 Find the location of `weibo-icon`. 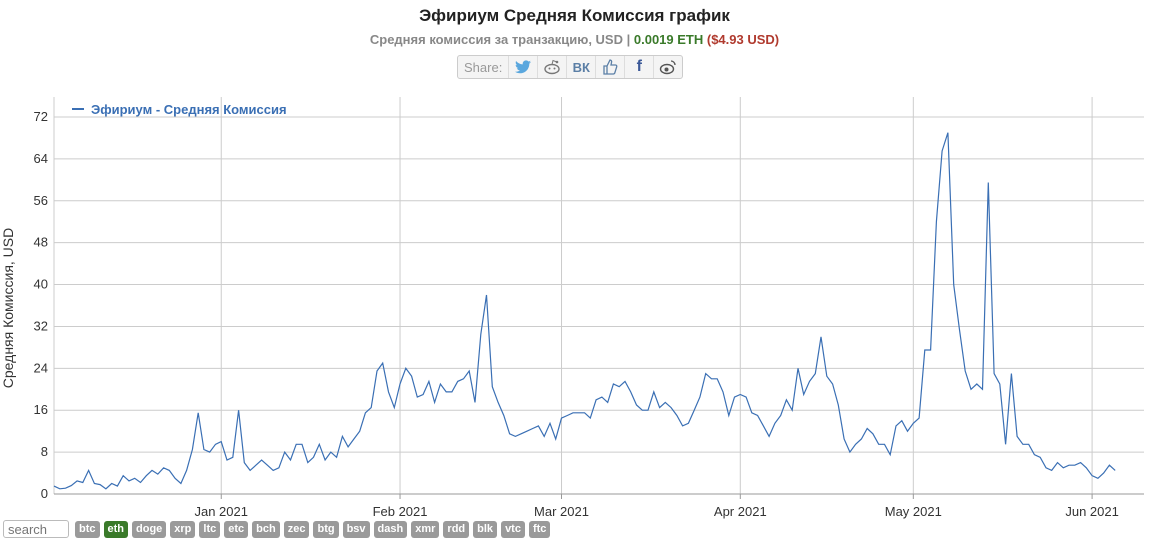

weibo-icon is located at coordinates (667, 67).